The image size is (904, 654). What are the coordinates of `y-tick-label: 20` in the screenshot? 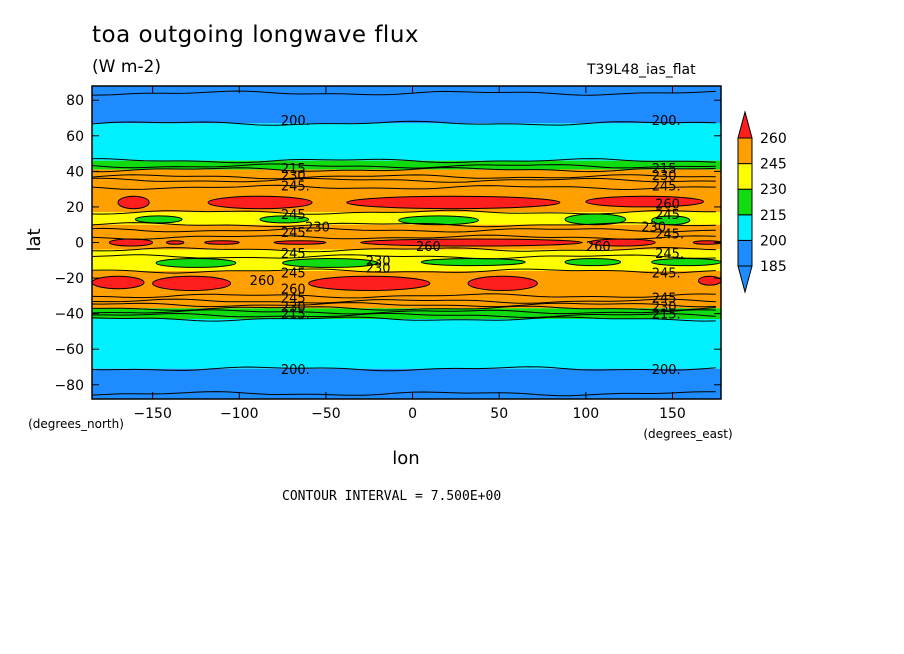 It's located at (75, 208).